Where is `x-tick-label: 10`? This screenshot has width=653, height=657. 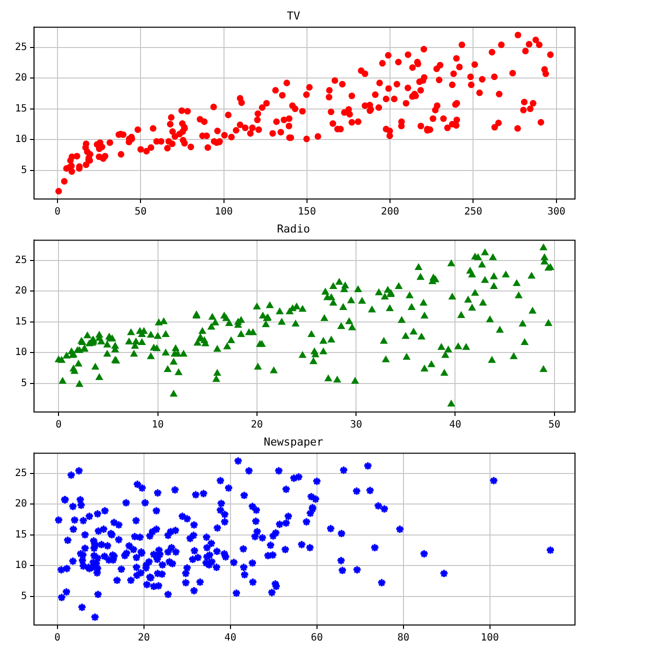
x-tick-label: 10 is located at coordinates (158, 425).